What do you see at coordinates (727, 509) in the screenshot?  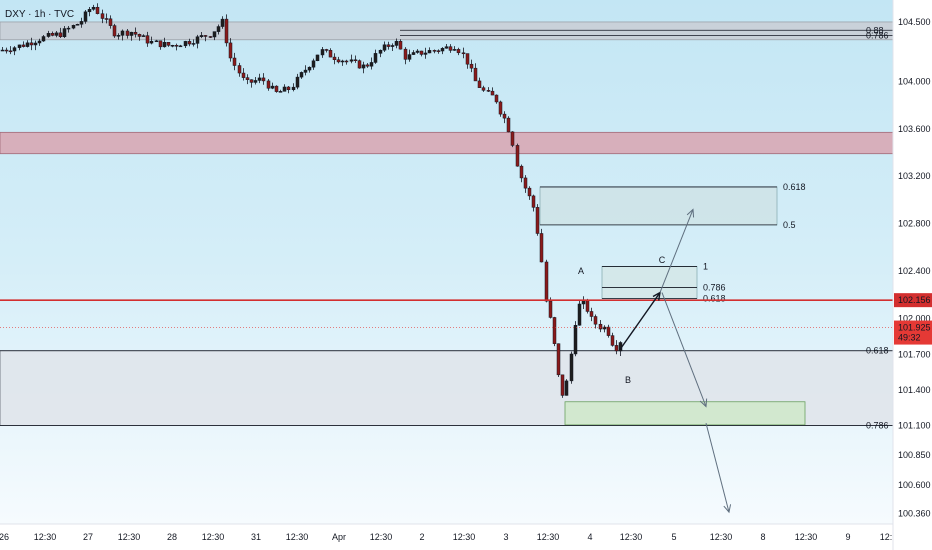 I see `bearish-continuation-arrow-head` at bounding box center [727, 509].